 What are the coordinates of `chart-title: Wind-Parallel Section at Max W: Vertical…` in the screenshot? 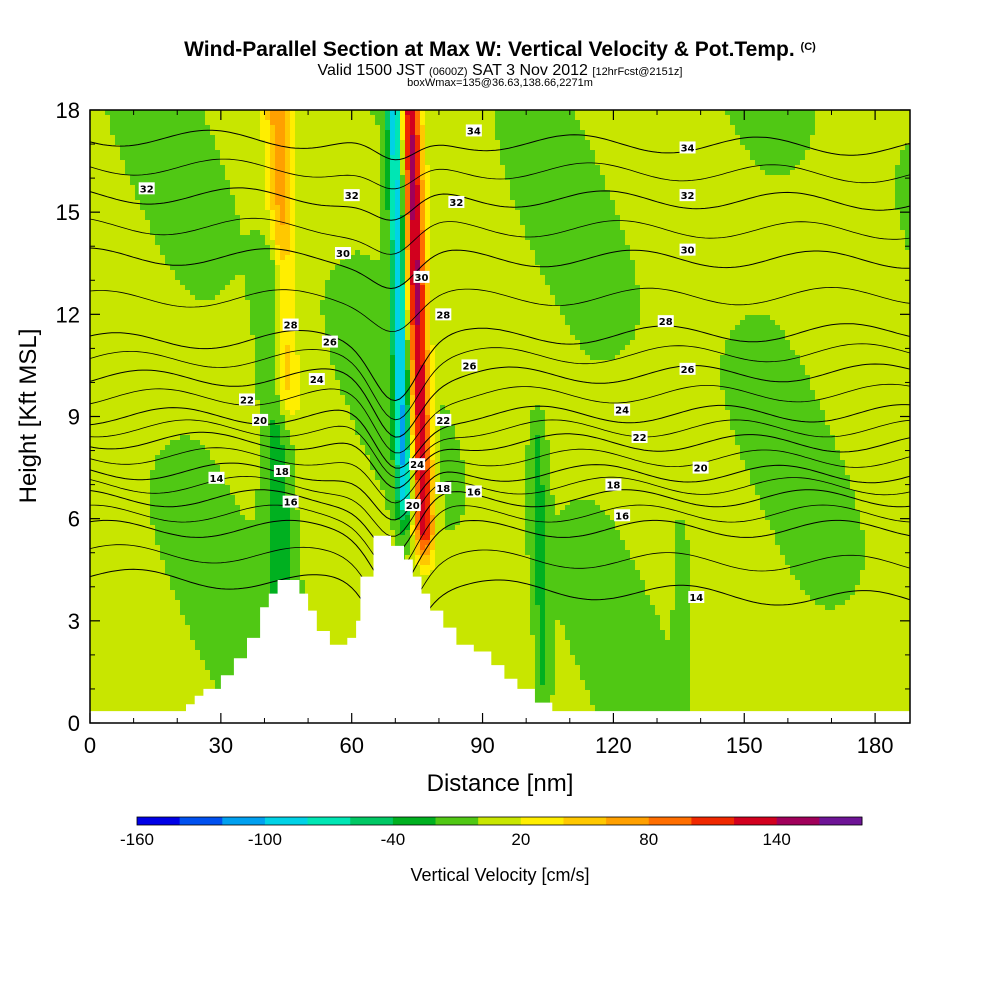 It's located at (500, 50).